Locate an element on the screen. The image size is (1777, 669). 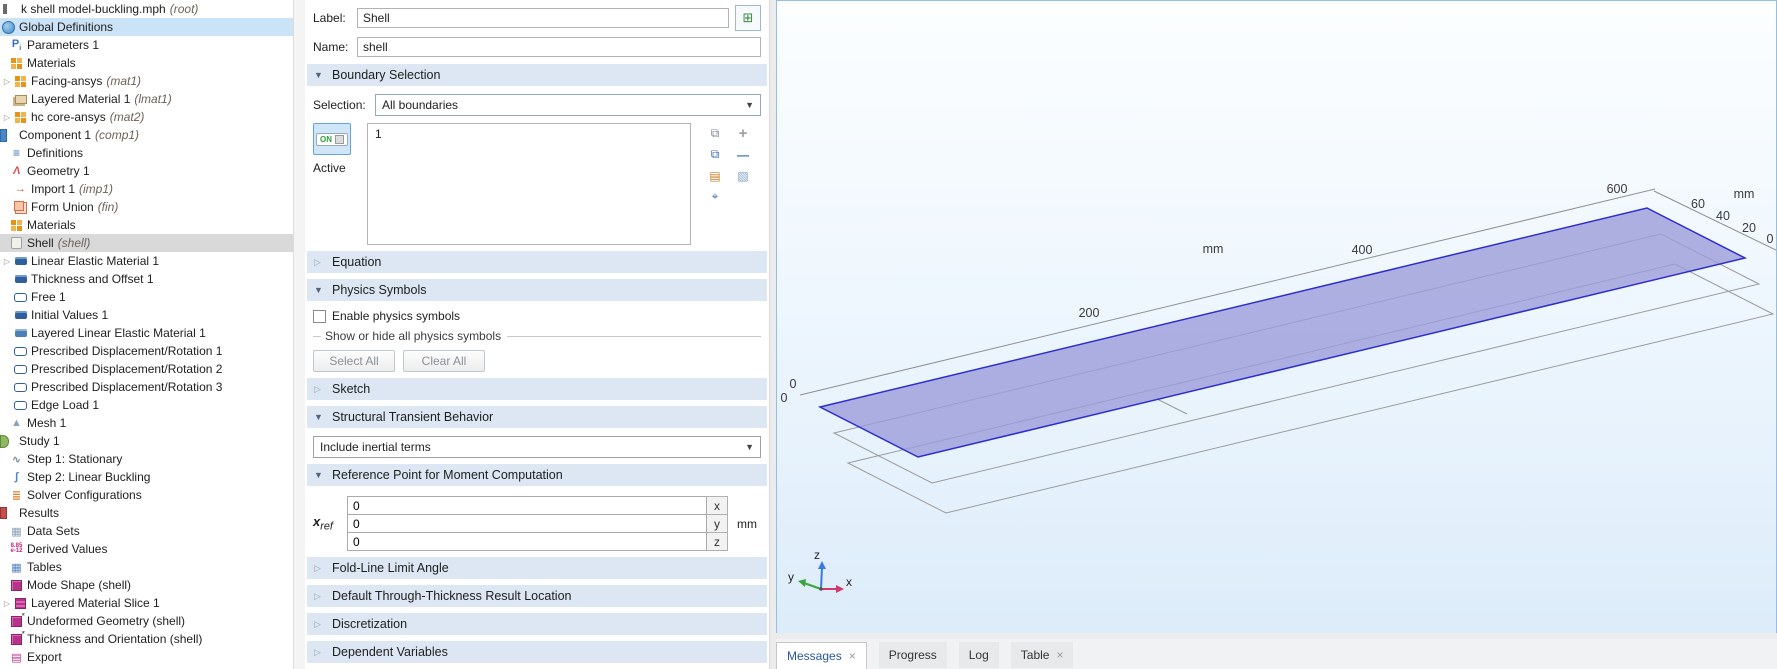
copy-selection-link-icon: ⧉ is located at coordinates (715, 133).